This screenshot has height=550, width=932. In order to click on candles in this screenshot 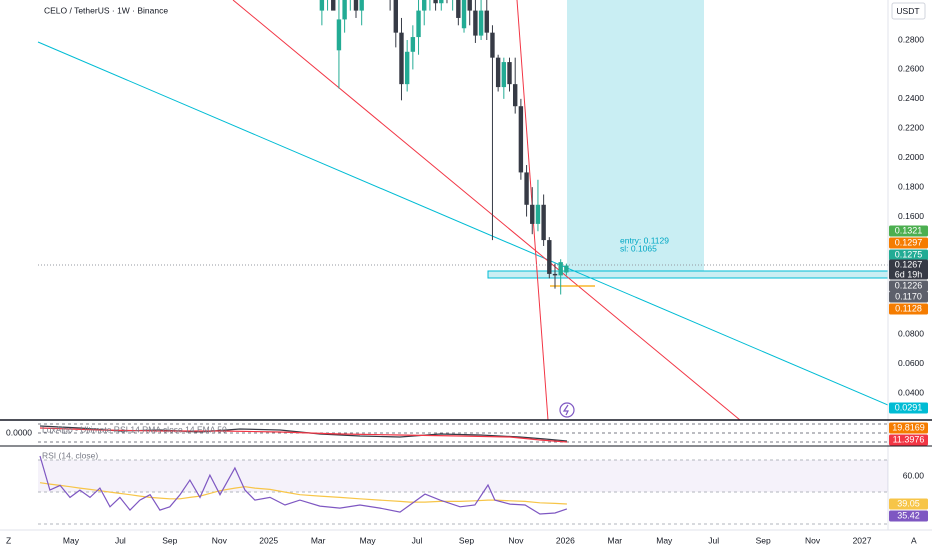, I will do `click(444, 147)`.